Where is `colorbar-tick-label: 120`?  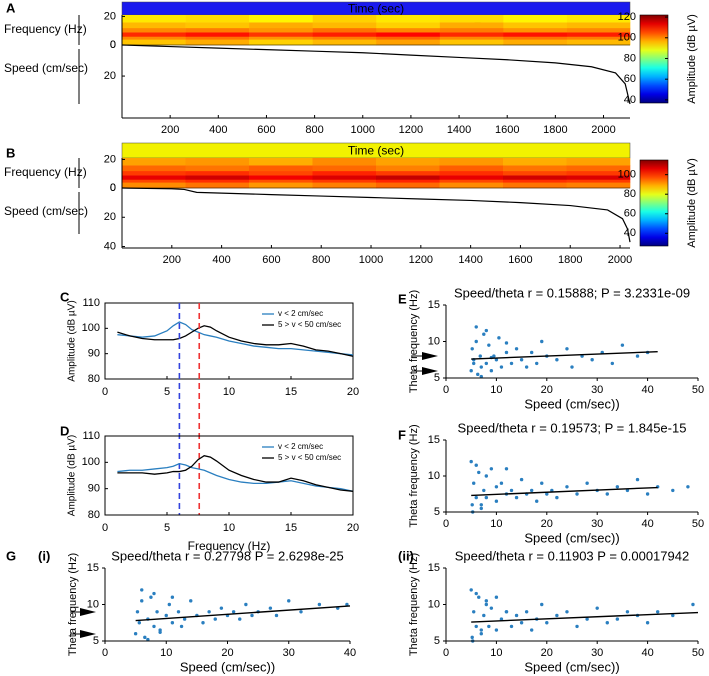
colorbar-tick-label: 120 is located at coordinates (627, 17).